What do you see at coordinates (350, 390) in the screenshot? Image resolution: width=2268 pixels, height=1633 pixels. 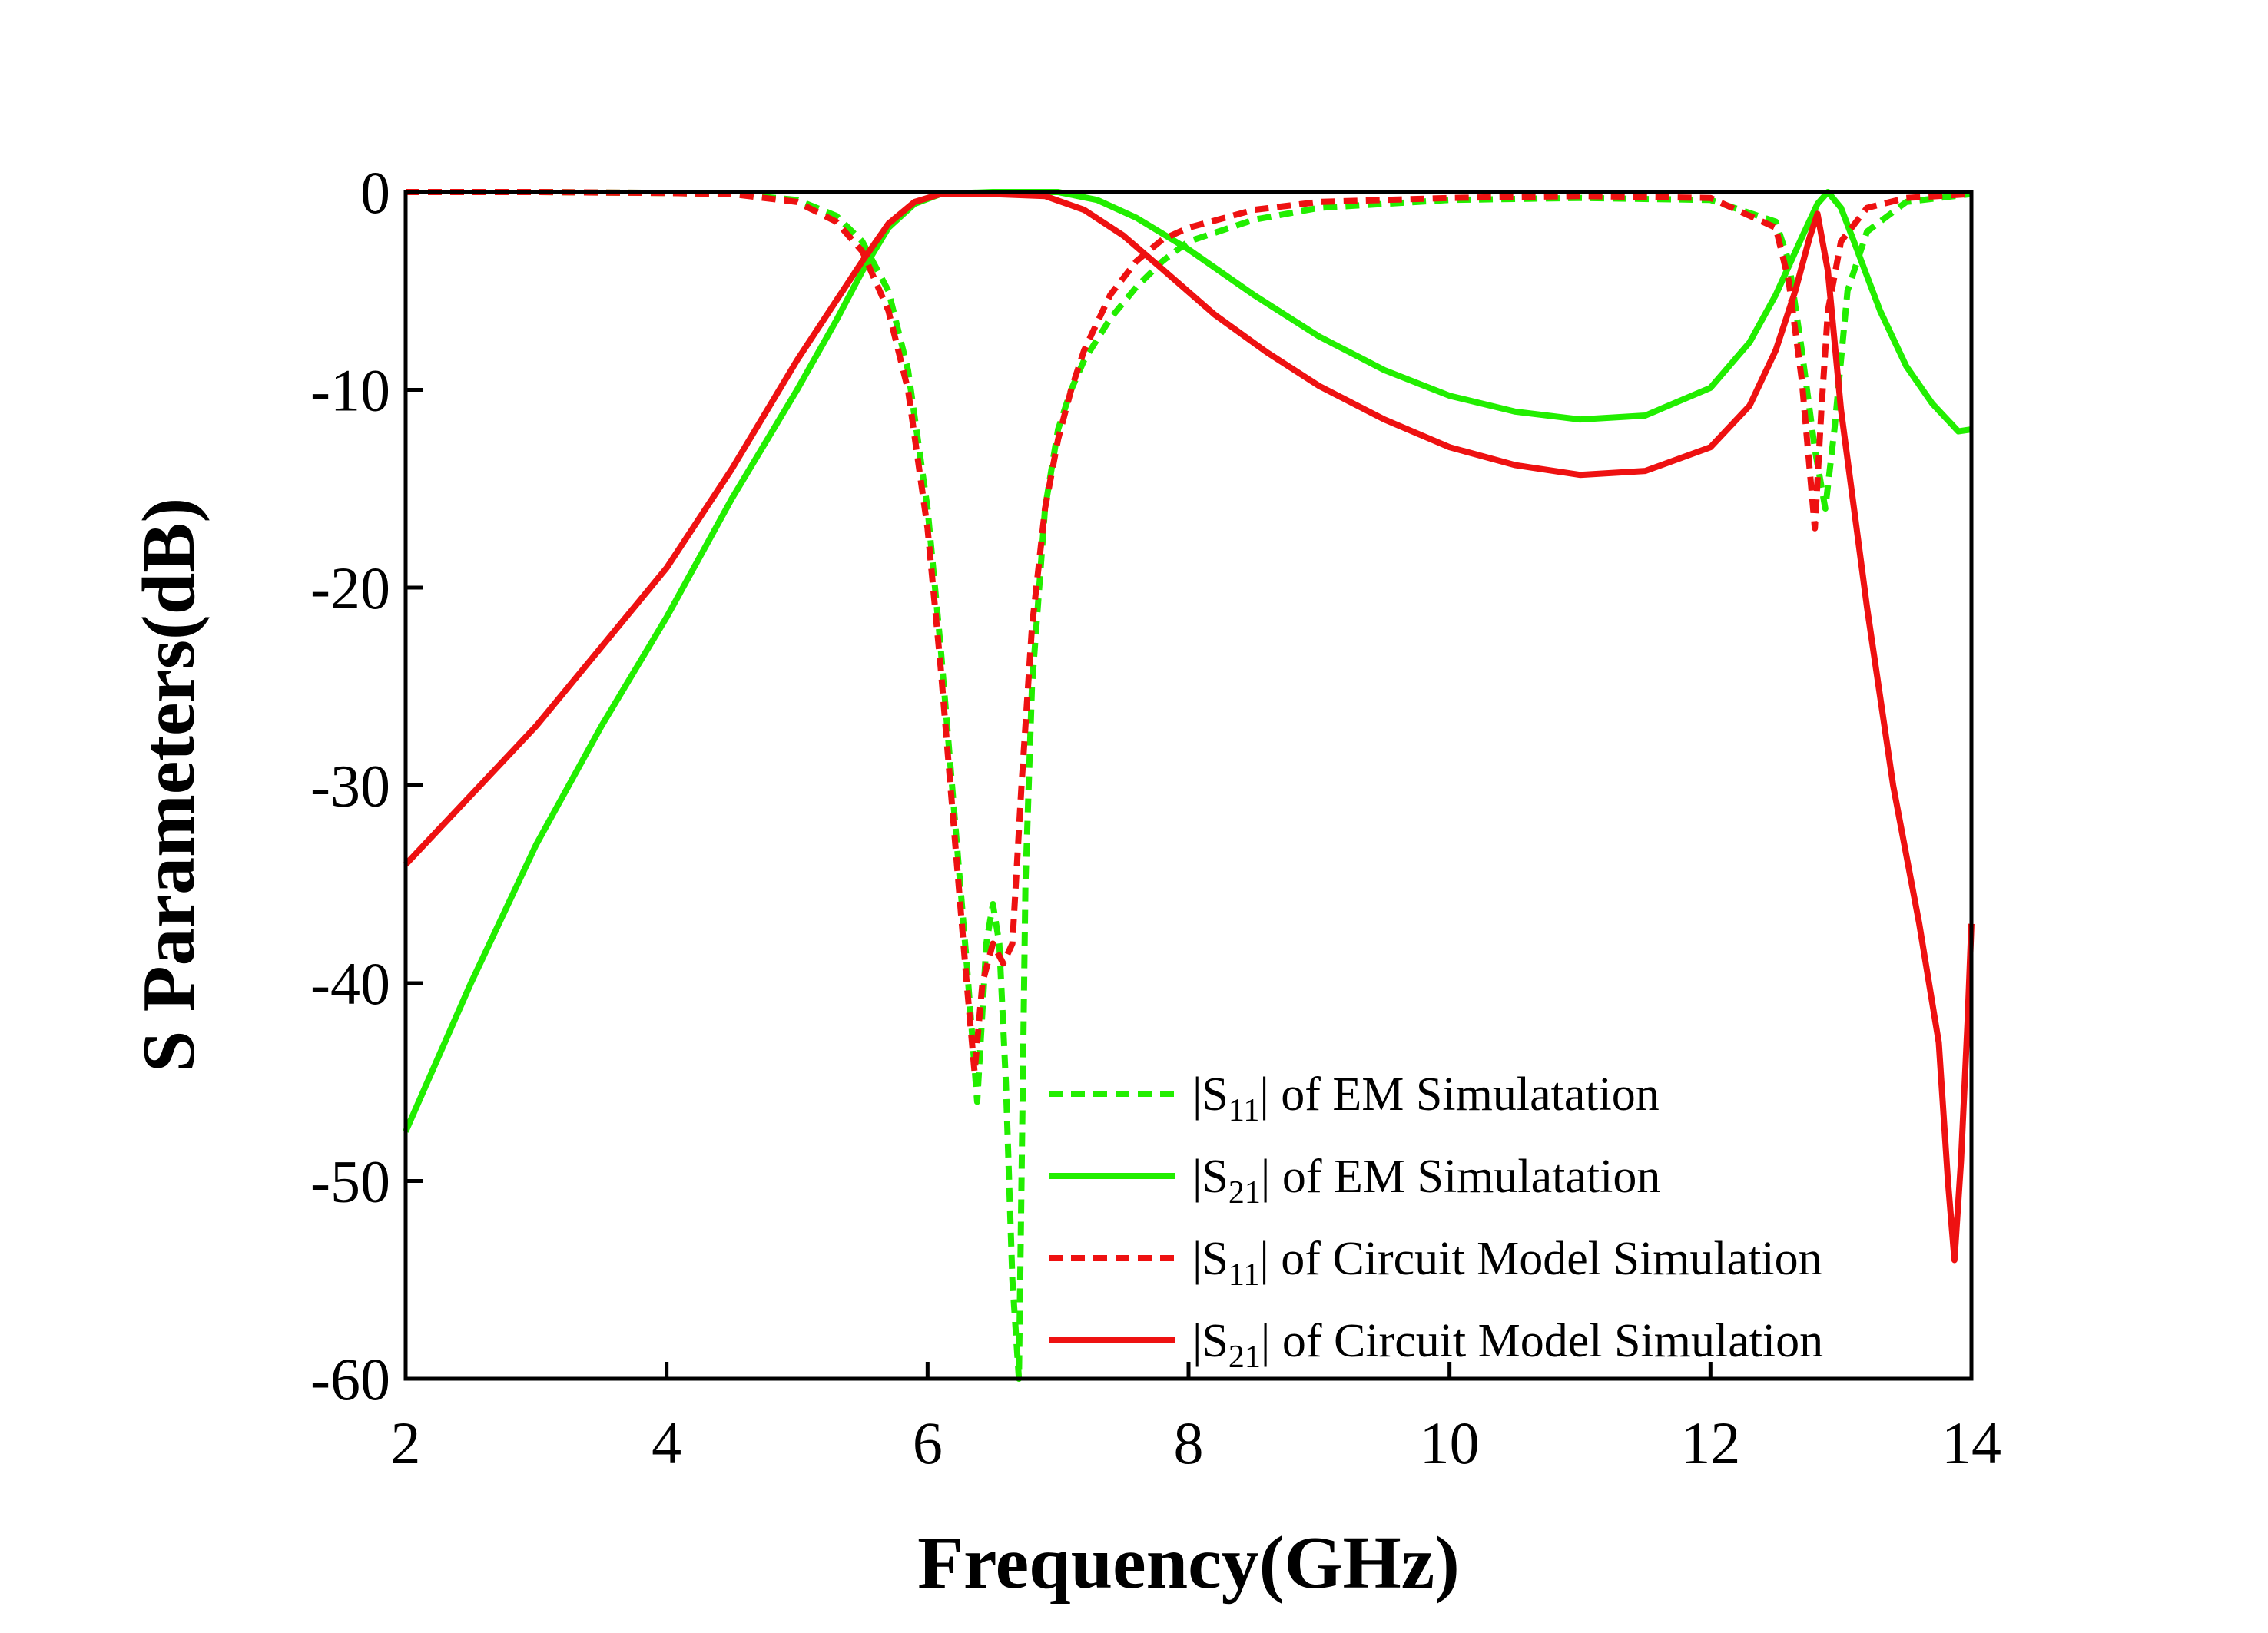 I see `y-tick-label: -10` at bounding box center [350, 390].